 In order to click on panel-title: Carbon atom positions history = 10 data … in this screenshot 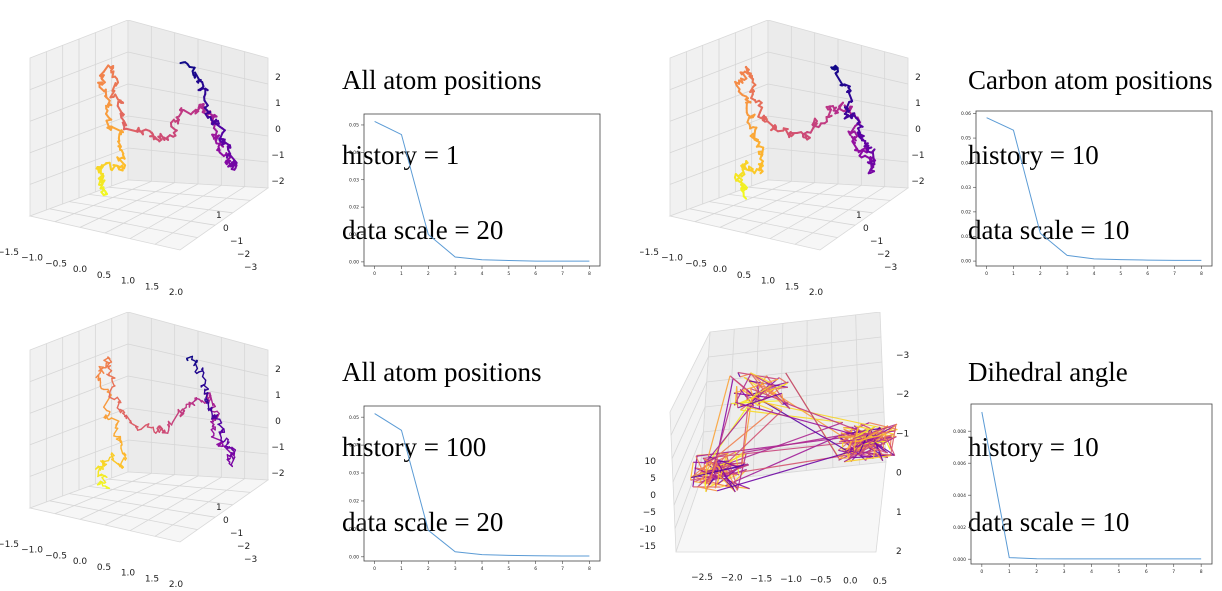, I will do `click(1090, 155)`.